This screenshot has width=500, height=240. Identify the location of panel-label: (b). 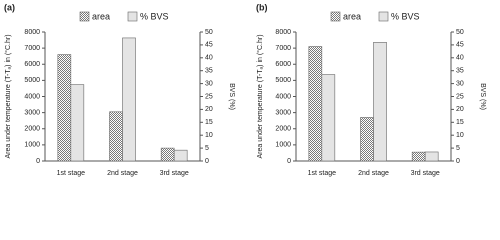
(262, 7).